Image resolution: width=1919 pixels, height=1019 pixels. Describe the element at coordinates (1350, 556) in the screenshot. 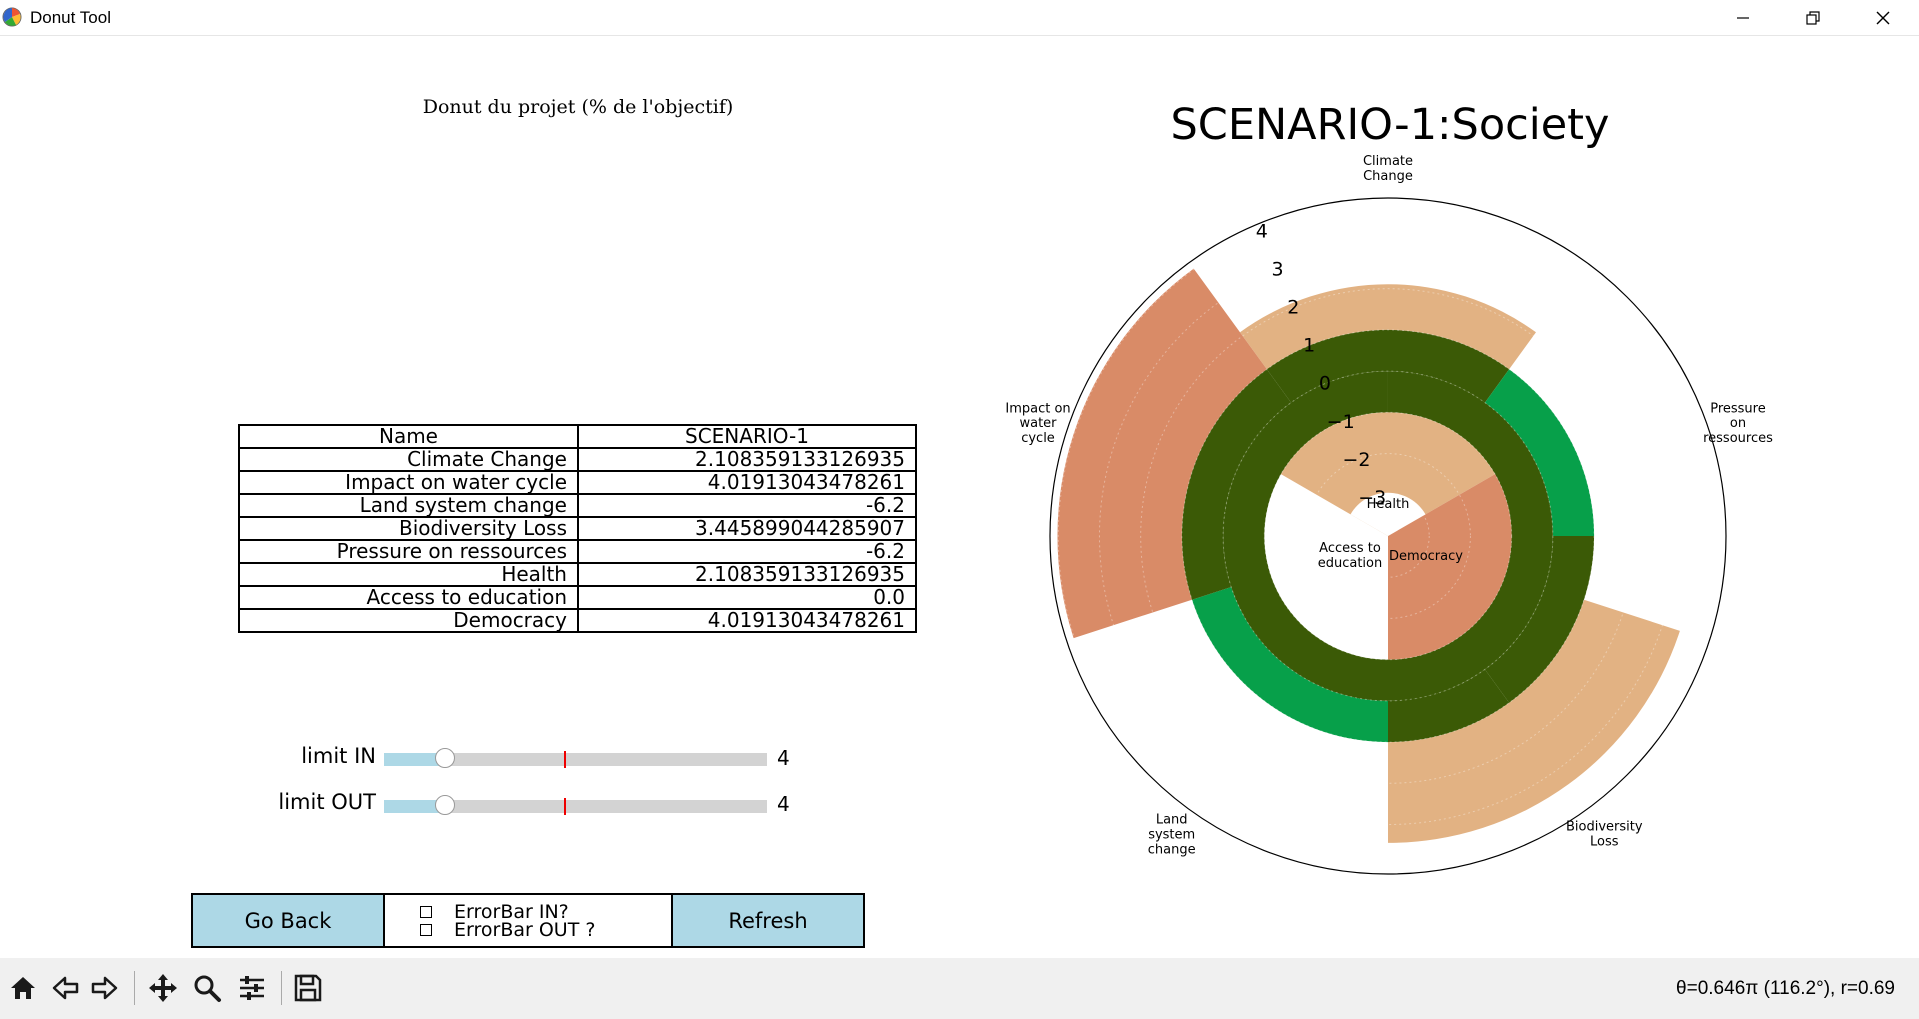

I see `inner-category-label: Access to education` at that location.